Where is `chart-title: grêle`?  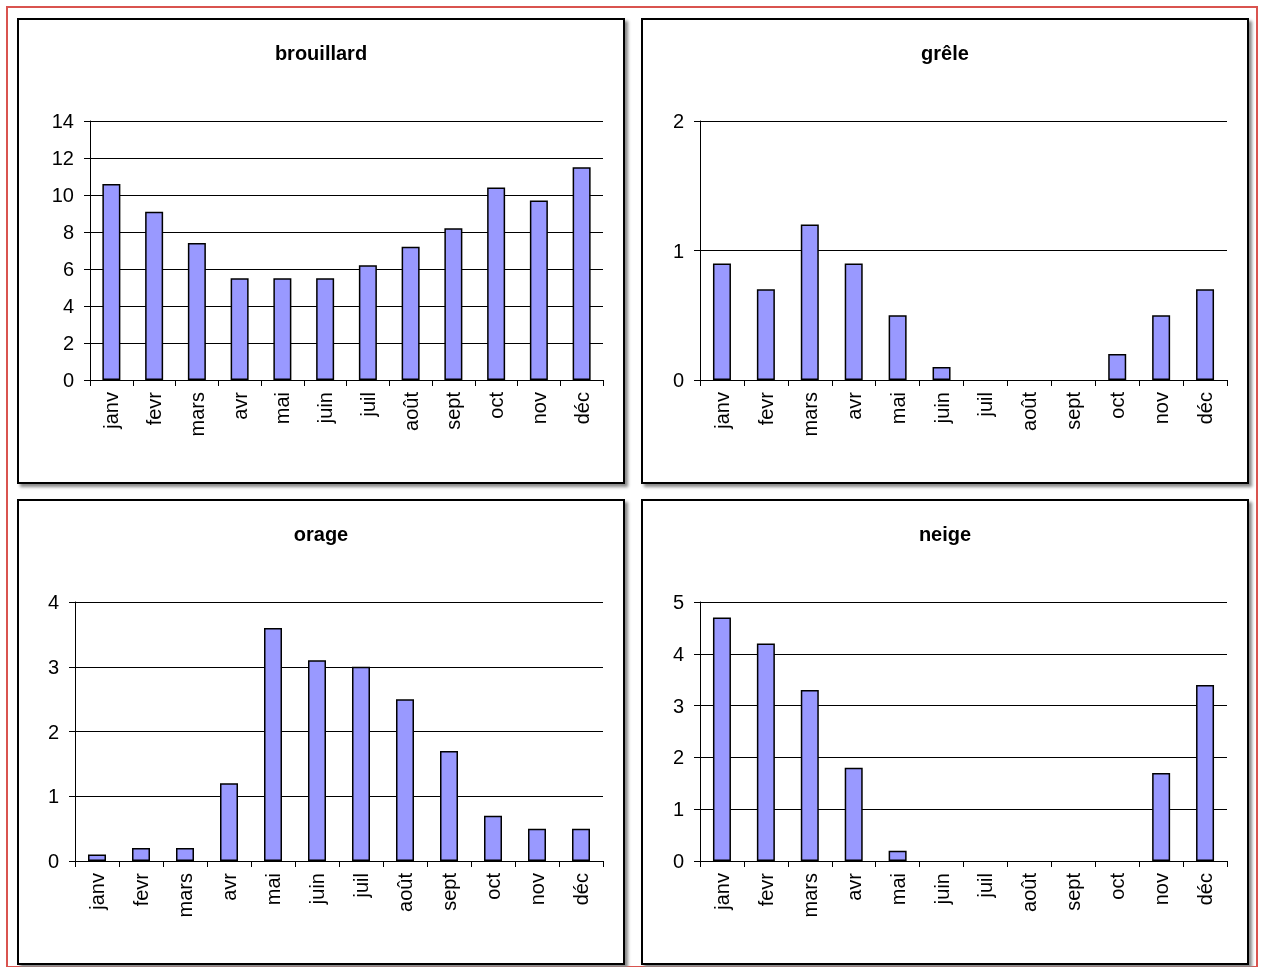 chart-title: grêle is located at coordinates (945, 53).